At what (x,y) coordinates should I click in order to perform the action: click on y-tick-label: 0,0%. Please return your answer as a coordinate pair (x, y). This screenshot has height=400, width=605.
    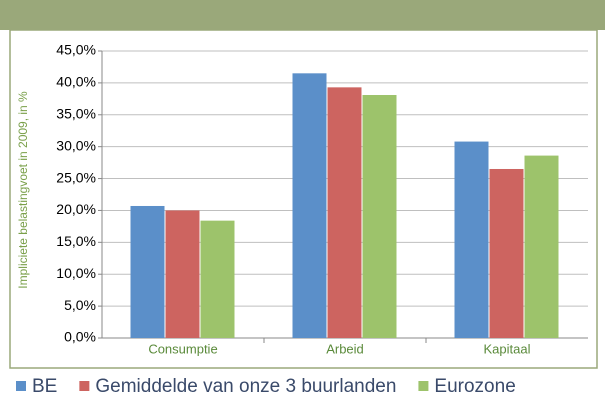
    Looking at the image, I should click on (80, 337).